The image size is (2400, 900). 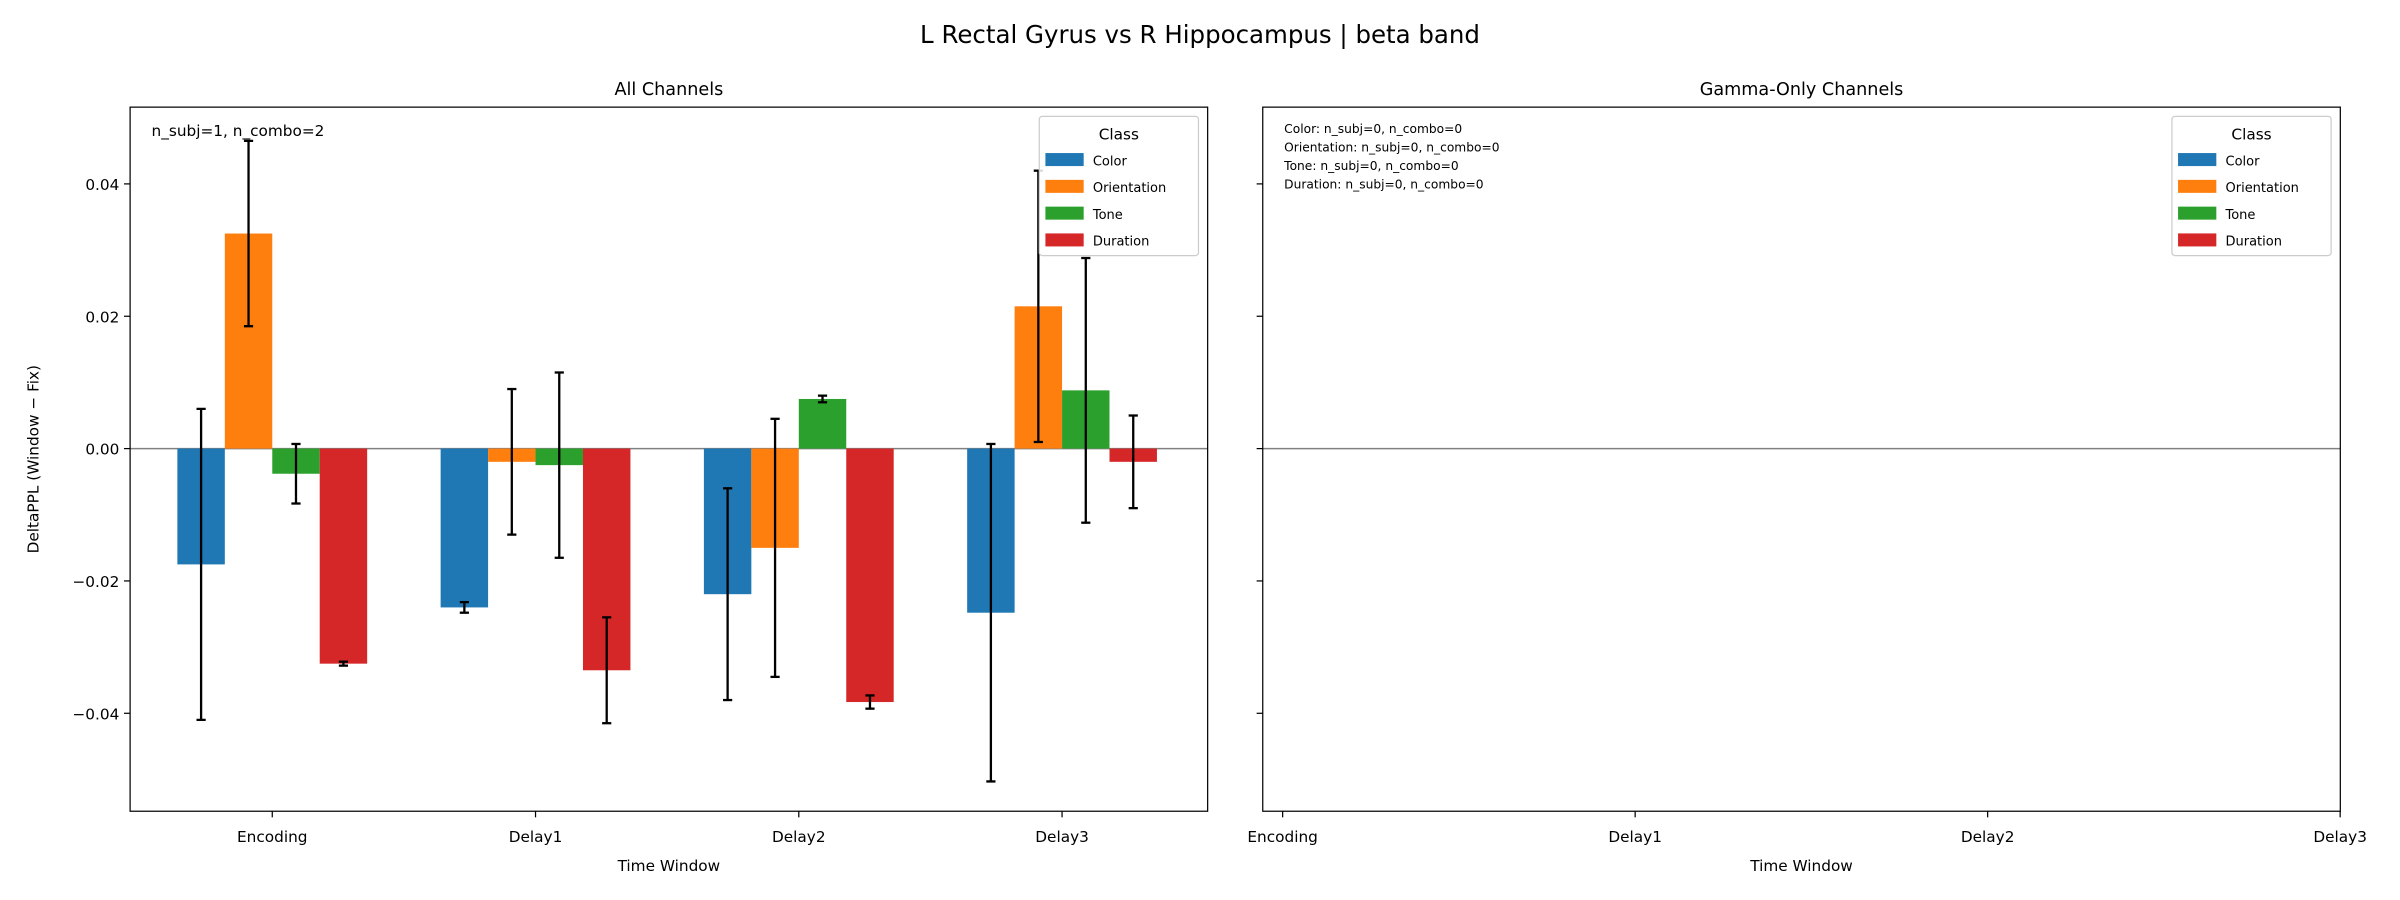 What do you see at coordinates (102, 450) in the screenshot?
I see `y-tick-label: 0.00` at bounding box center [102, 450].